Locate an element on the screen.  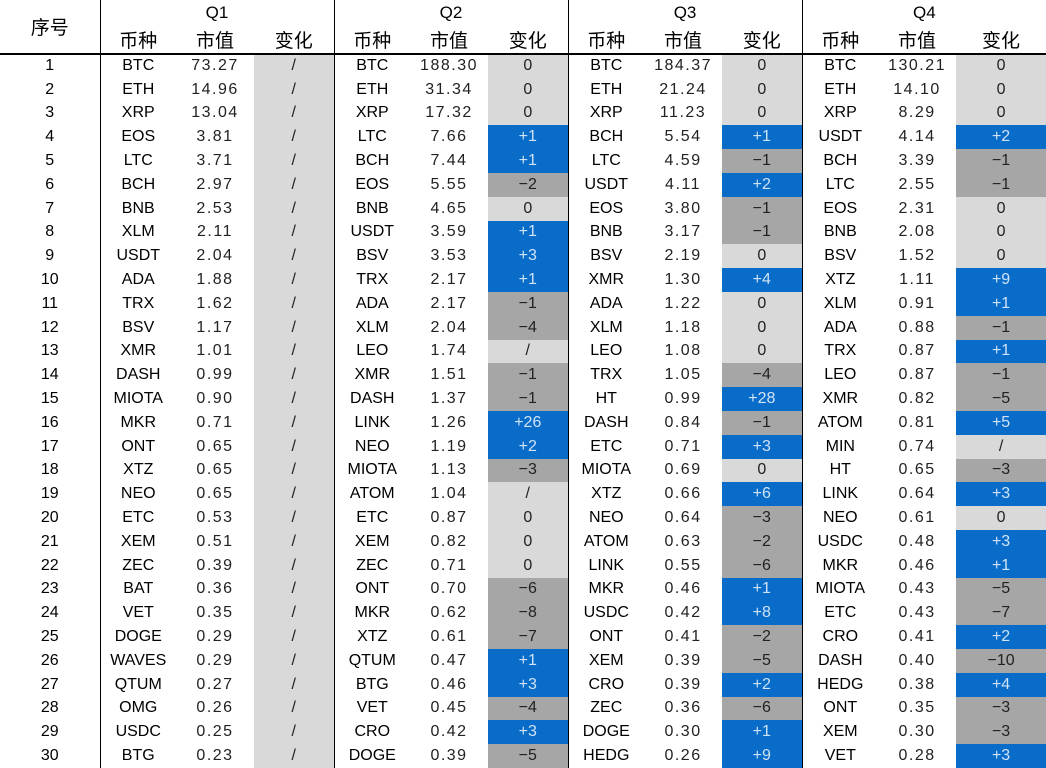
coin-symbol: BTC is located at coordinates (840, 66).